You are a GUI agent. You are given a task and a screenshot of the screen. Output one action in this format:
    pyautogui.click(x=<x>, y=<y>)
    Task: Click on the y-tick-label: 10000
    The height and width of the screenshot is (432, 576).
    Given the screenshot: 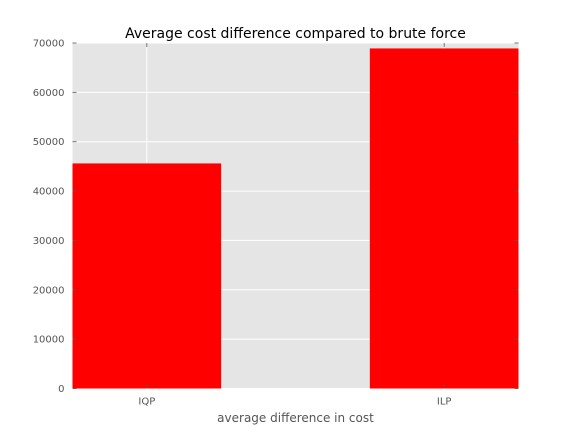 What is the action you would take?
    pyautogui.click(x=49, y=340)
    